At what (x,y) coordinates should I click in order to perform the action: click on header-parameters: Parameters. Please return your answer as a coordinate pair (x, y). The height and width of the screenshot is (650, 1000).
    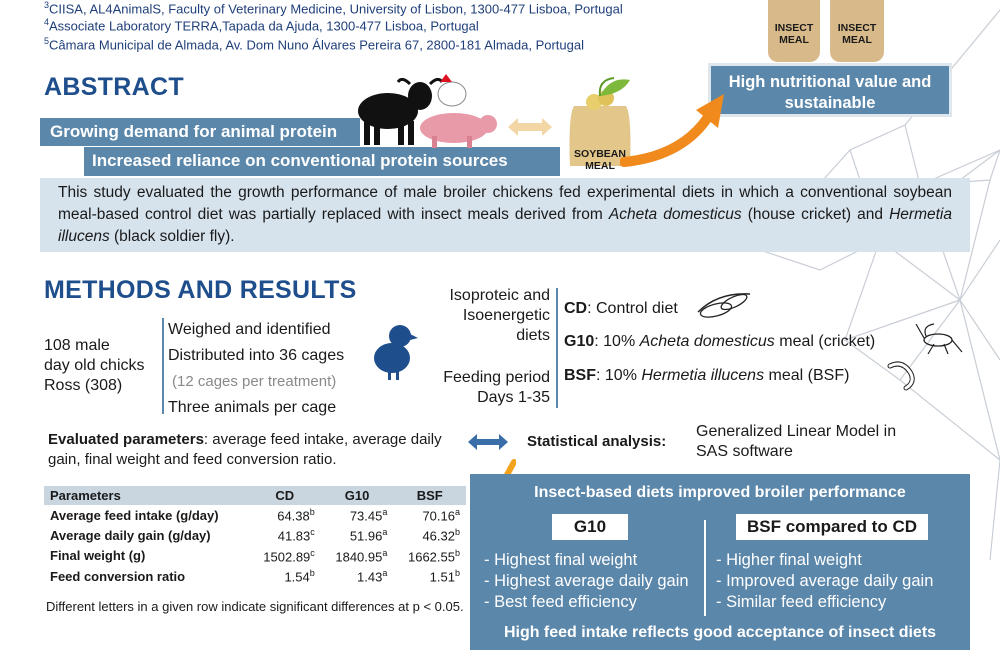
    Looking at the image, I should click on (146, 495).